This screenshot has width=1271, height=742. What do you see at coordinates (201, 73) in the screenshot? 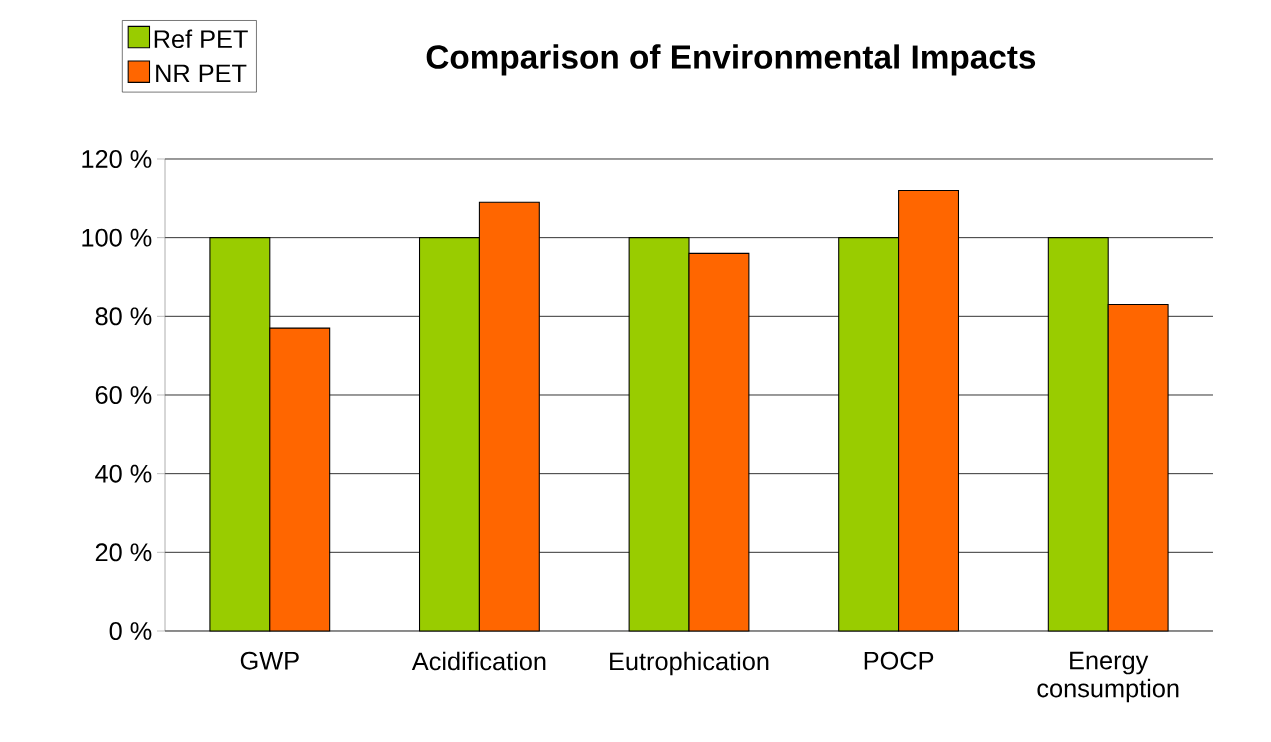
I see `legend-label: NR PET` at bounding box center [201, 73].